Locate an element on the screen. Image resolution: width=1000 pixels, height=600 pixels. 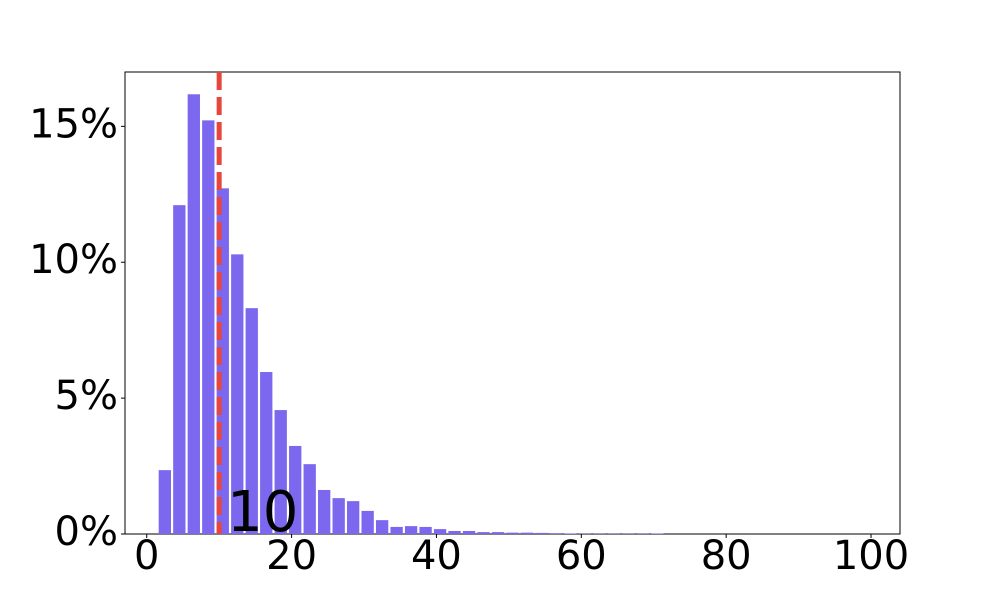
y-tick-label: 15% is located at coordinates (73, 124).